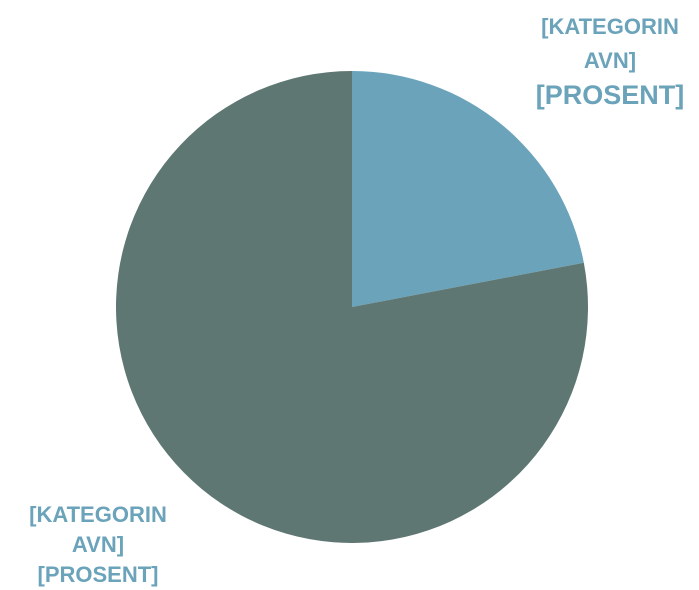 The width and height of the screenshot is (699, 590). Describe the element at coordinates (468, 189) in the screenshot. I see `pie-slice` at that location.